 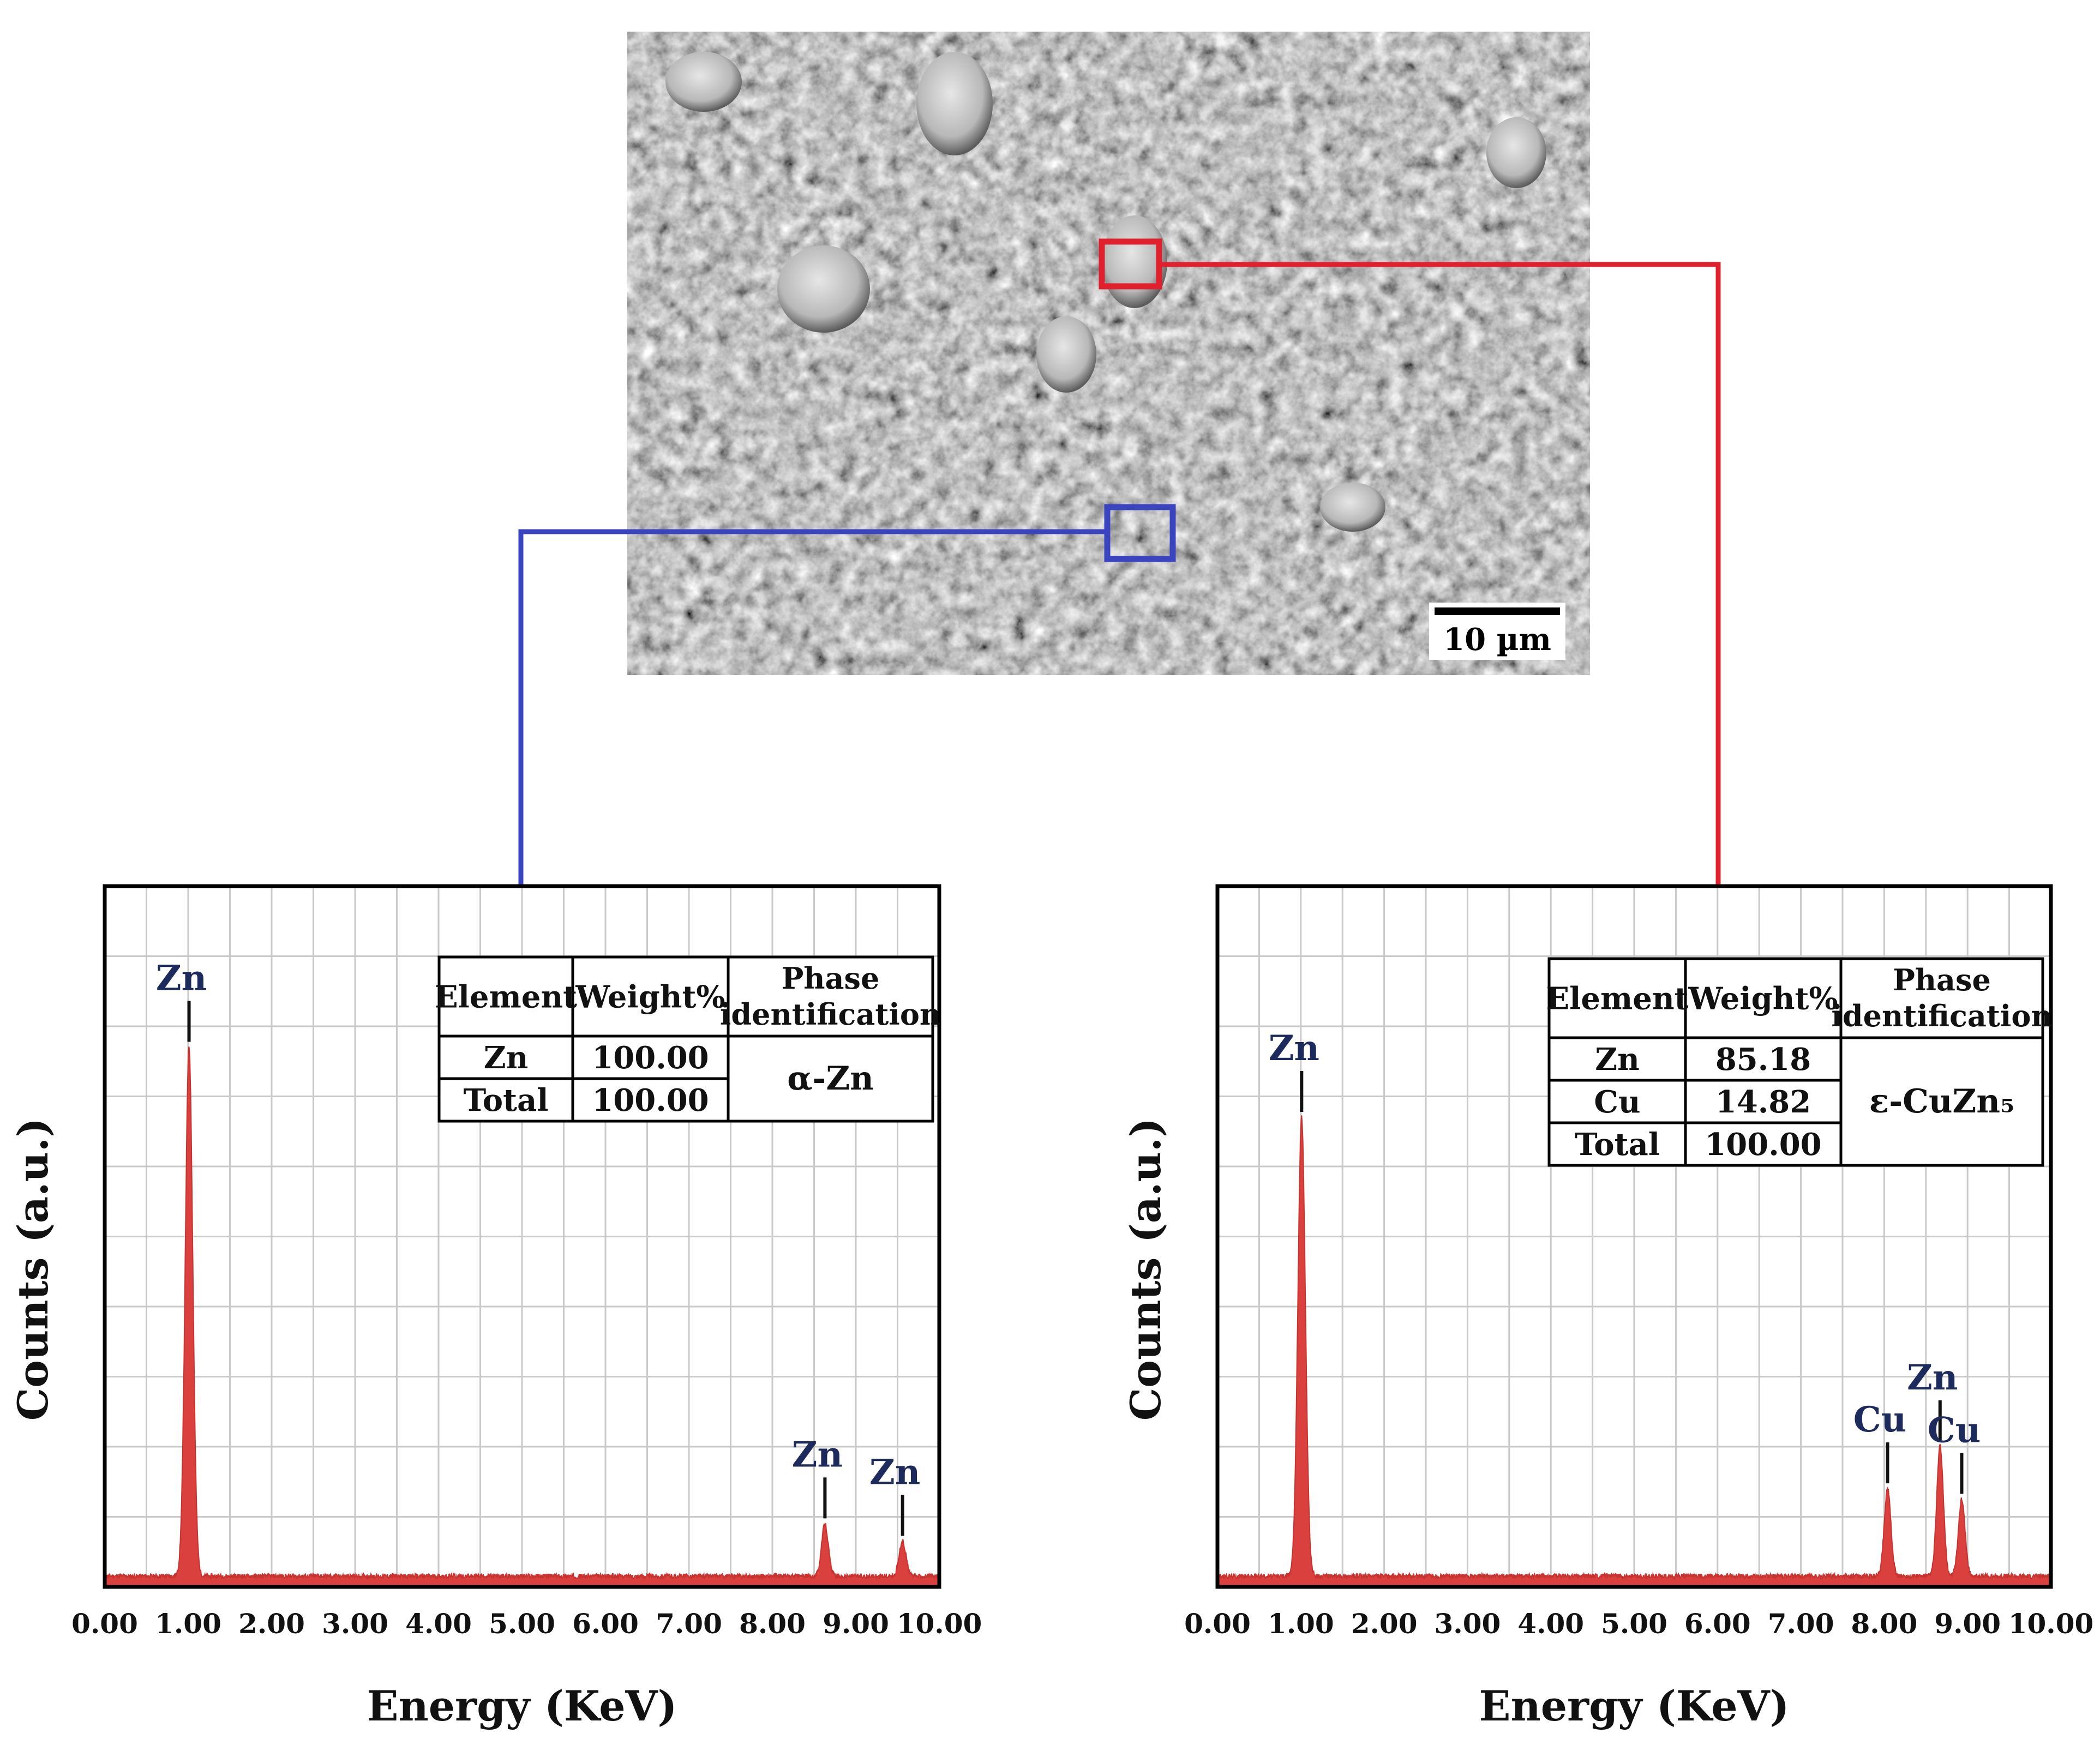 I want to click on connector-red, so click(x=1440, y=574).